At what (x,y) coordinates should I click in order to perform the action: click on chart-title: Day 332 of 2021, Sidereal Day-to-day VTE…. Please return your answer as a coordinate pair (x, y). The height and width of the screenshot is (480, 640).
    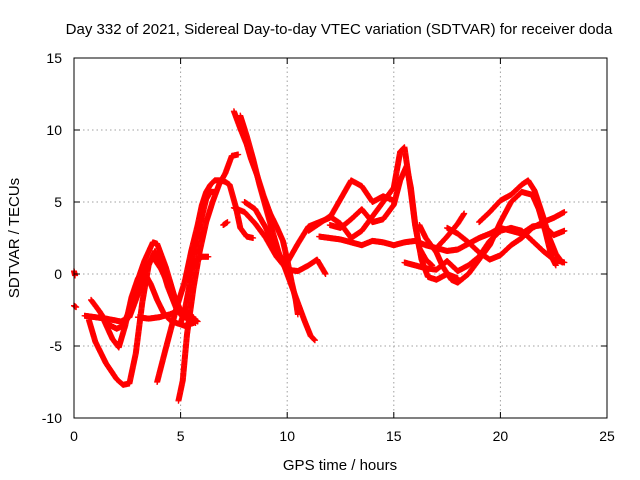
    Looking at the image, I should click on (339, 29).